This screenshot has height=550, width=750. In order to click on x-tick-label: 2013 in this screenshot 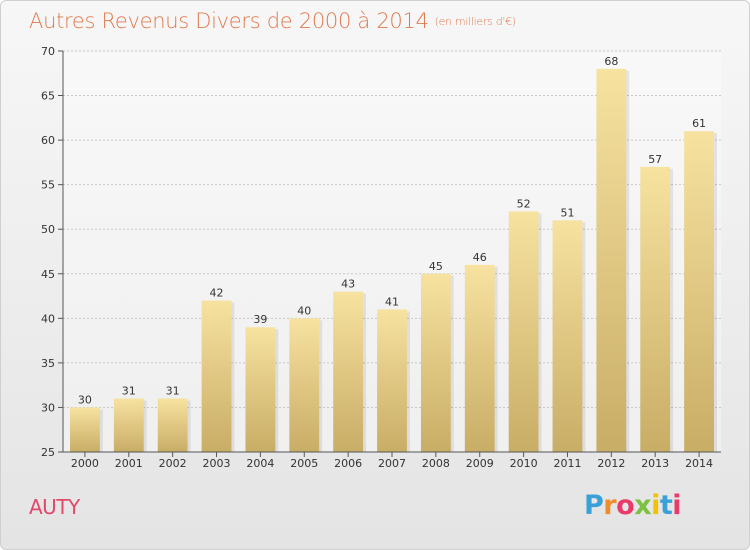, I will do `click(655, 463)`.